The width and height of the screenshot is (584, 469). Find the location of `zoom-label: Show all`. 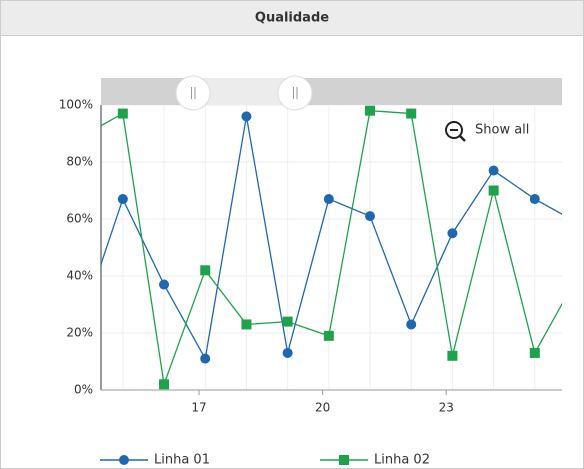

zoom-label: Show all is located at coordinates (502, 130).